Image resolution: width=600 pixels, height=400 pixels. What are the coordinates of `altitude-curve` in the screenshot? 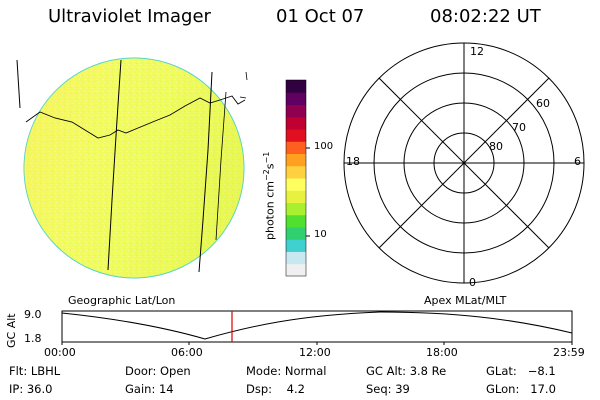 It's located at (317, 325).